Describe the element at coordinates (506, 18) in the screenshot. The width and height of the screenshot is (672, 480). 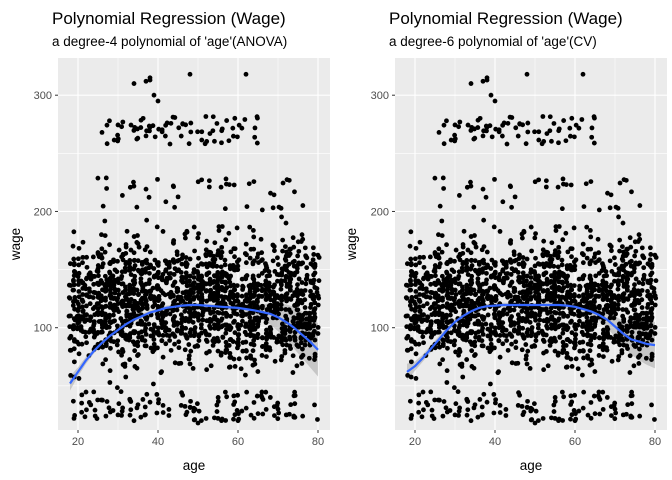
I see `chart-title-2: Polynomial Regression (Wage)` at that location.